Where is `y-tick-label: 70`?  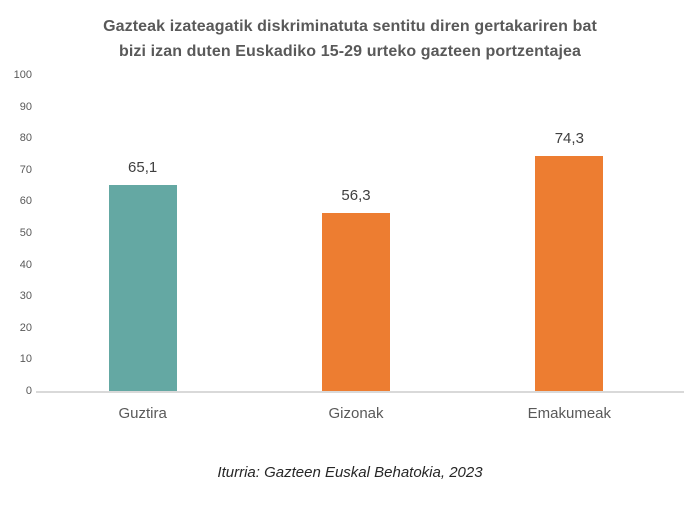
y-tick-label: 70 is located at coordinates (25, 169).